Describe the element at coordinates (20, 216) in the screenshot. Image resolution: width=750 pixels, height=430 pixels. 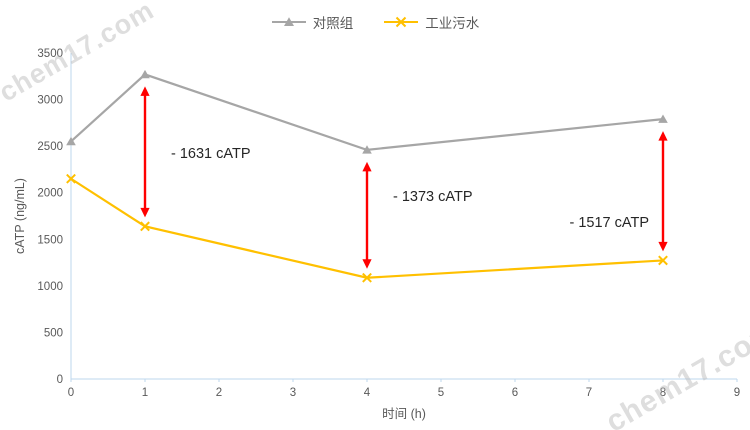
I see `y-axis-title: cATP (ng/mL)` at that location.